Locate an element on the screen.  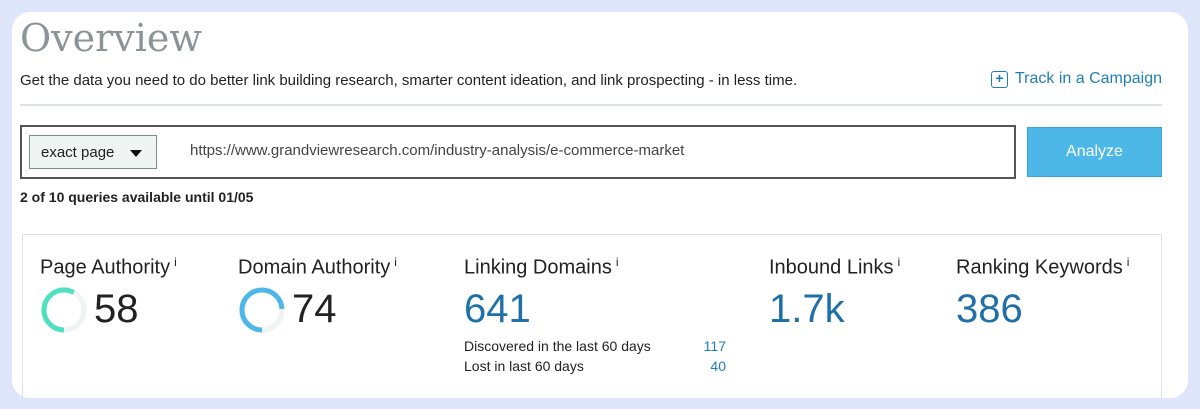
mode-dropdown: exact page is located at coordinates (93, 152).